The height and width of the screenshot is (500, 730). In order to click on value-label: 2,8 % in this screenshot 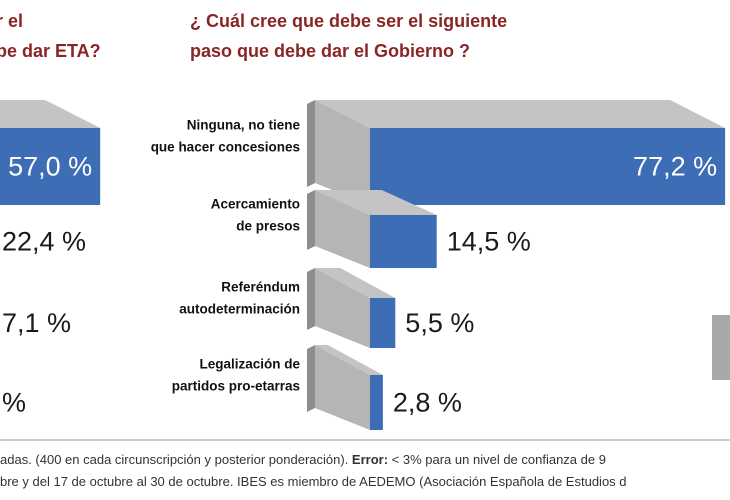, I will do `click(427, 403)`.